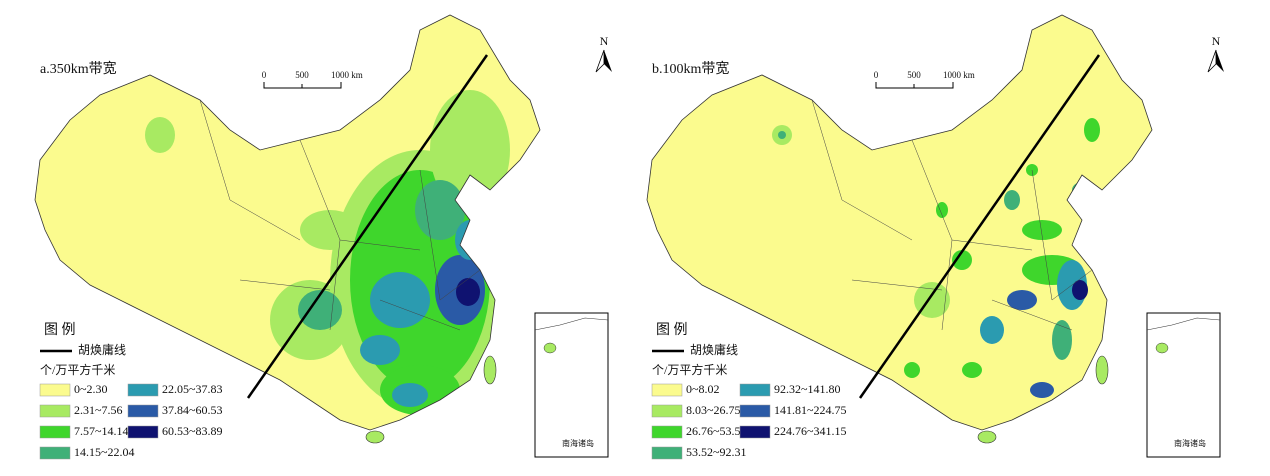  Describe the element at coordinates (192, 431) in the screenshot. I see `legend-label: 60.53~83.89` at that location.